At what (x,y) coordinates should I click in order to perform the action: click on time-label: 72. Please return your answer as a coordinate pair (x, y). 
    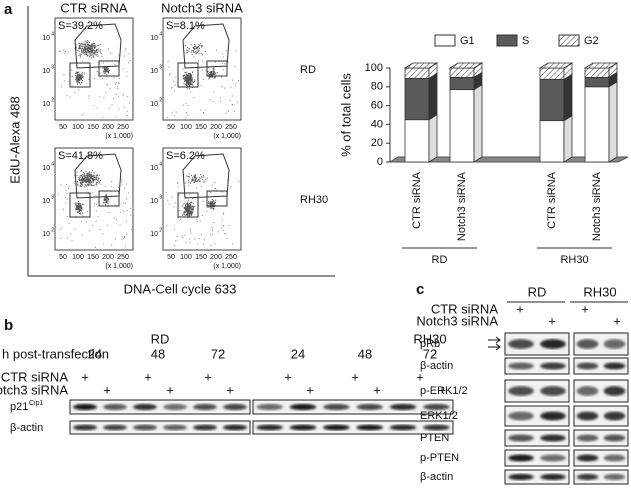
    Looking at the image, I should click on (218, 353).